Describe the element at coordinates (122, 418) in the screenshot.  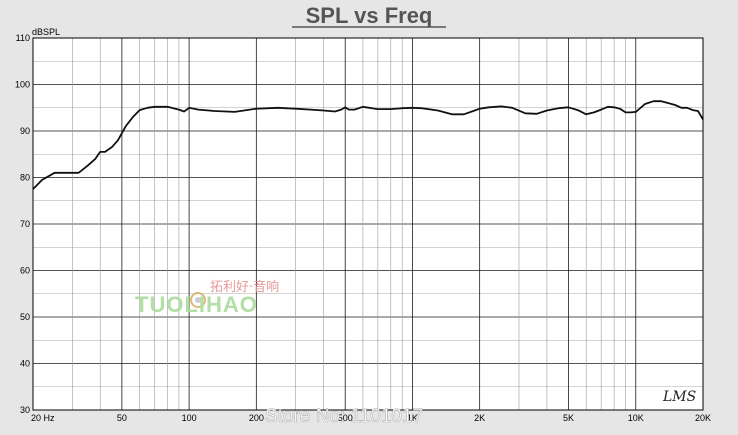
I see `x-tick-label: 50` at that location.